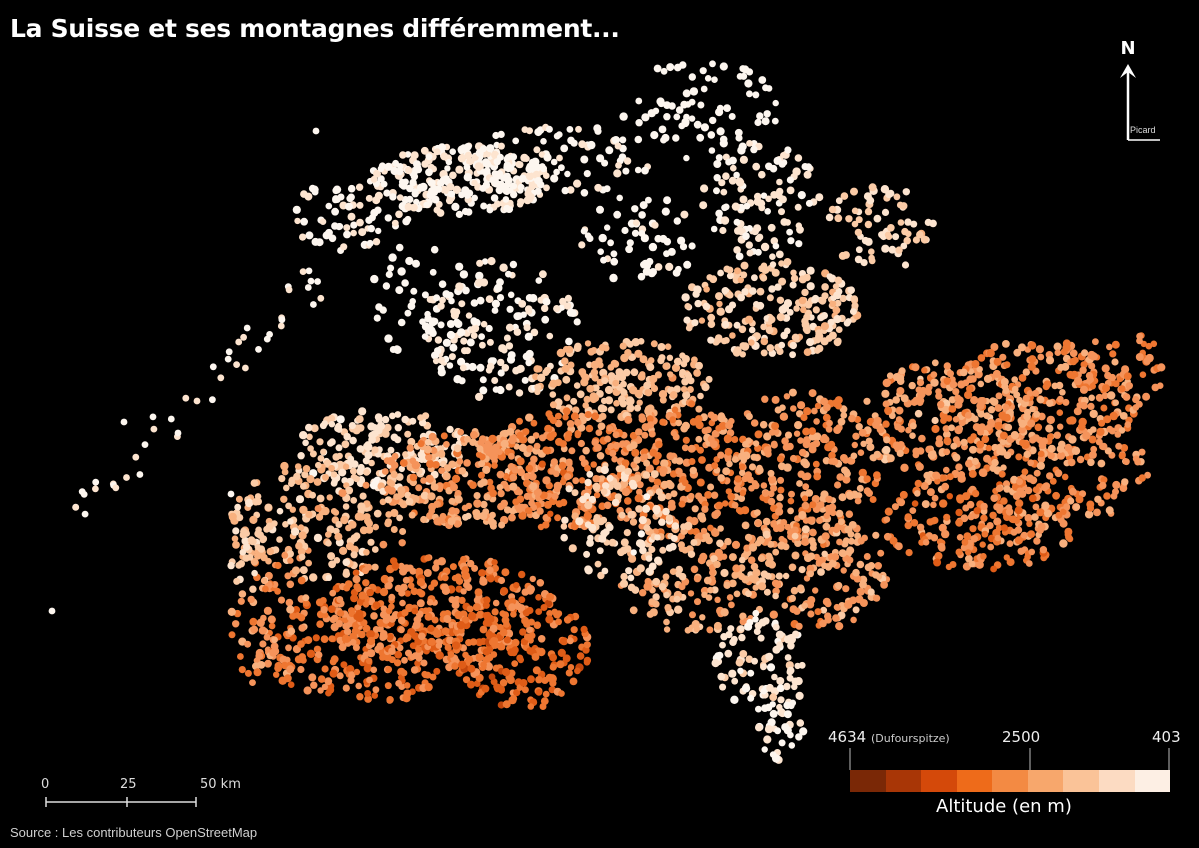  Describe the element at coordinates (1021, 737) in the screenshot. I see `legend-mid-label: 2500` at that location.